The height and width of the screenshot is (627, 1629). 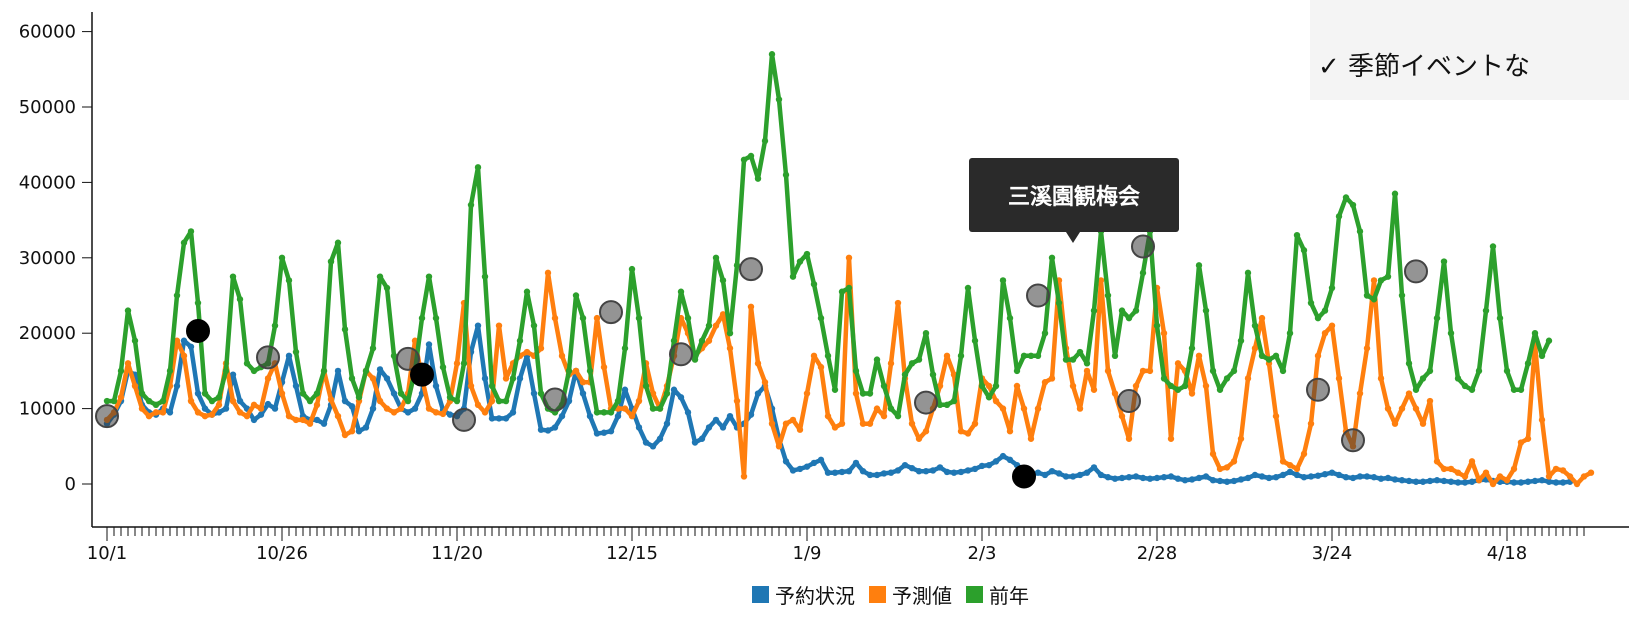 I want to click on legend-item-reservations: 予約状況, so click(x=803, y=594).